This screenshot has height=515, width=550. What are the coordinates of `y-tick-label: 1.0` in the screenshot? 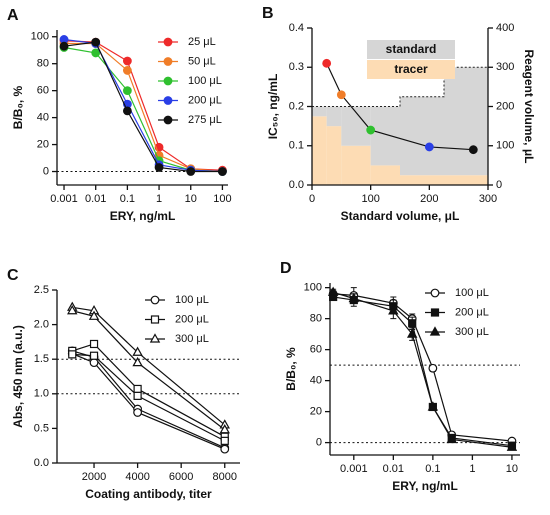 It's located at (41, 394).